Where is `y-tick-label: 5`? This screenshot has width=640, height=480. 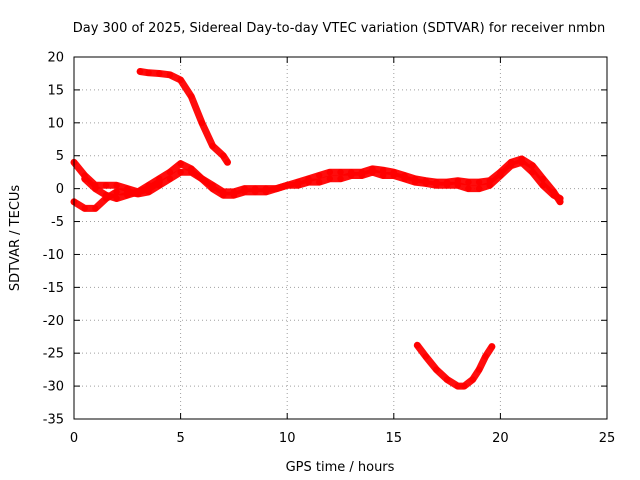 y-tick-label: 5 is located at coordinates (60, 156).